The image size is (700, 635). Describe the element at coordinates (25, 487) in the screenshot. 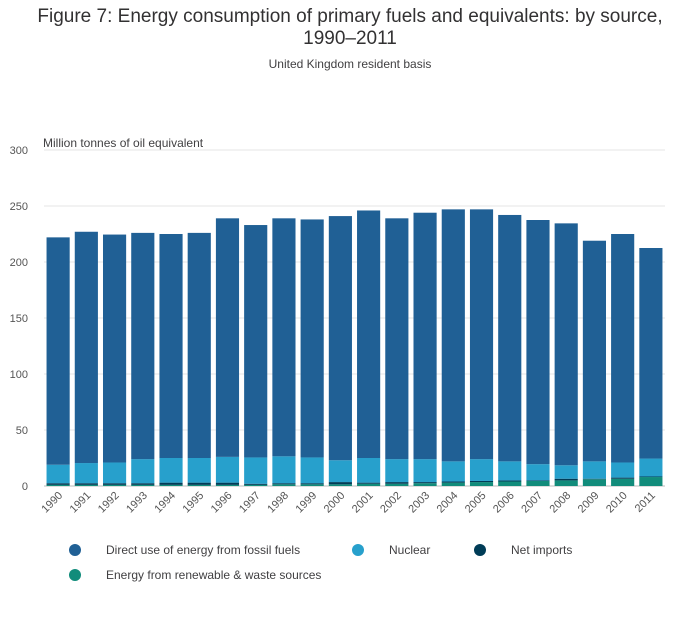

I see `y-tick-label-0: 0` at that location.